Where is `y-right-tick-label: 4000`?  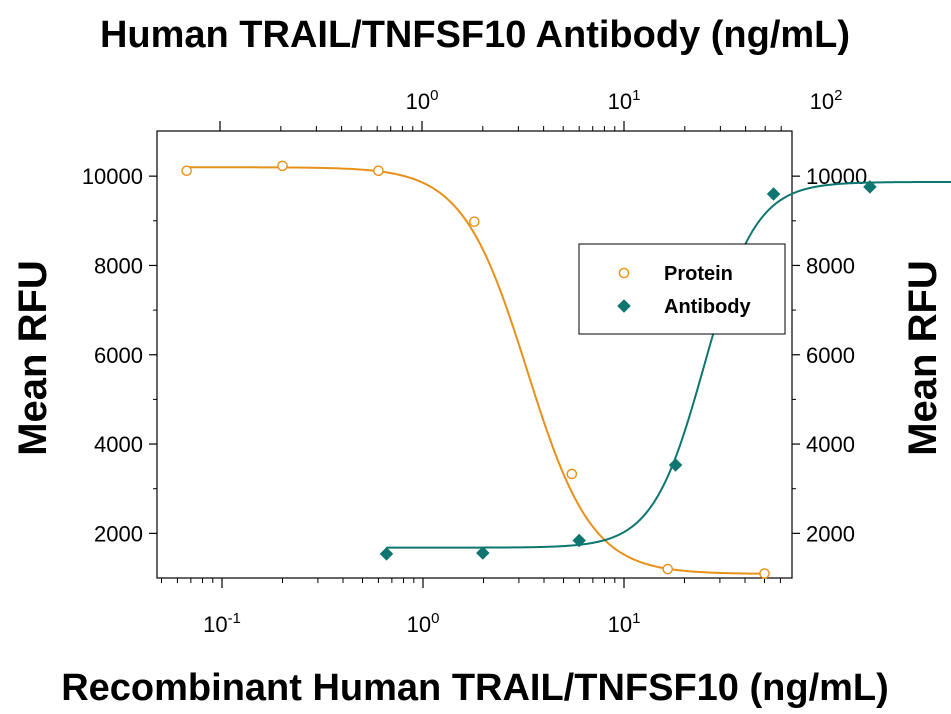
y-right-tick-label: 4000 is located at coordinates (830, 444).